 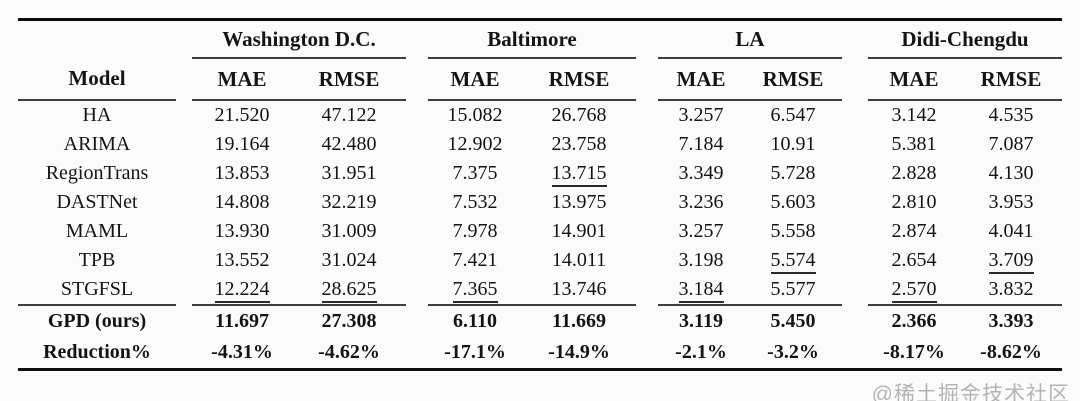 What do you see at coordinates (349, 115) in the screenshot?
I see `metric-cell: 47.122` at bounding box center [349, 115].